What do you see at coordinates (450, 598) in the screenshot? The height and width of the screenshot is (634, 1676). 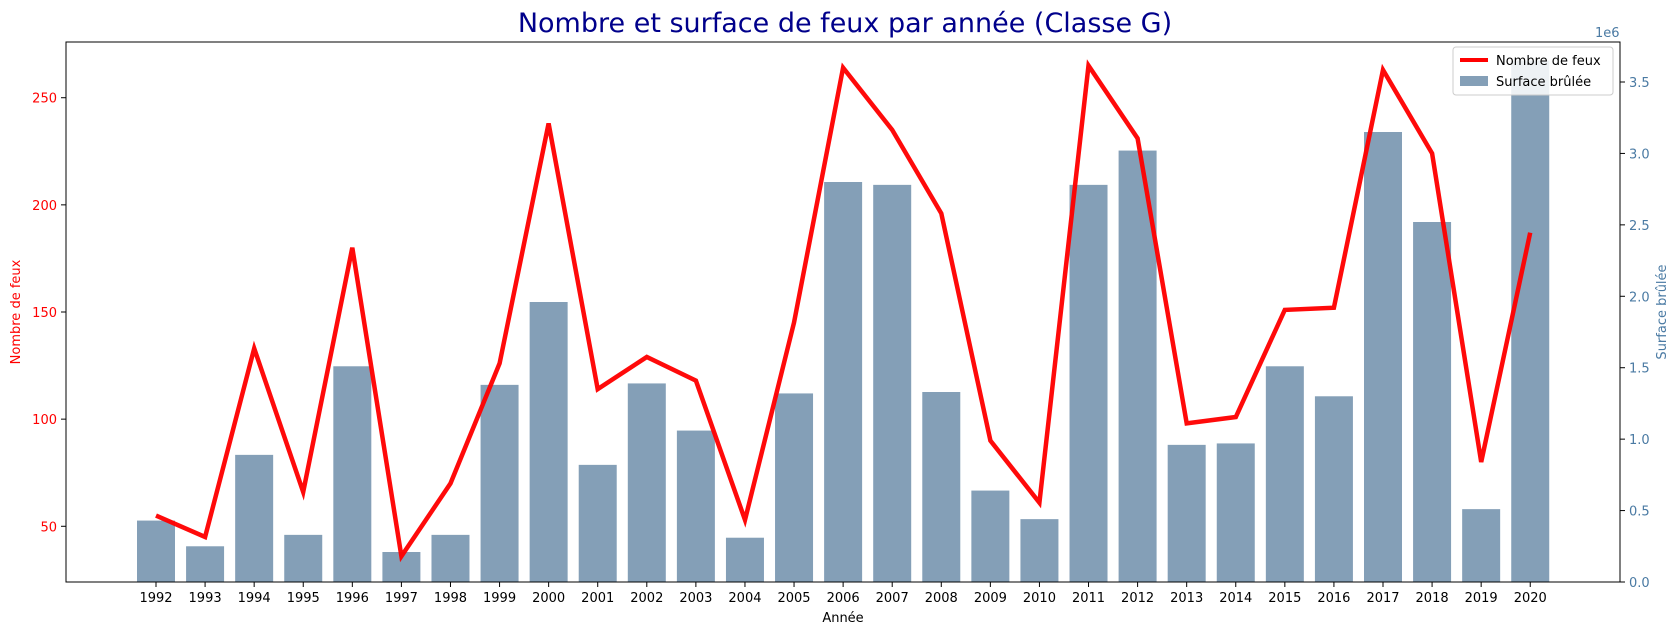 I see `x-tick-label: 1998` at bounding box center [450, 598].